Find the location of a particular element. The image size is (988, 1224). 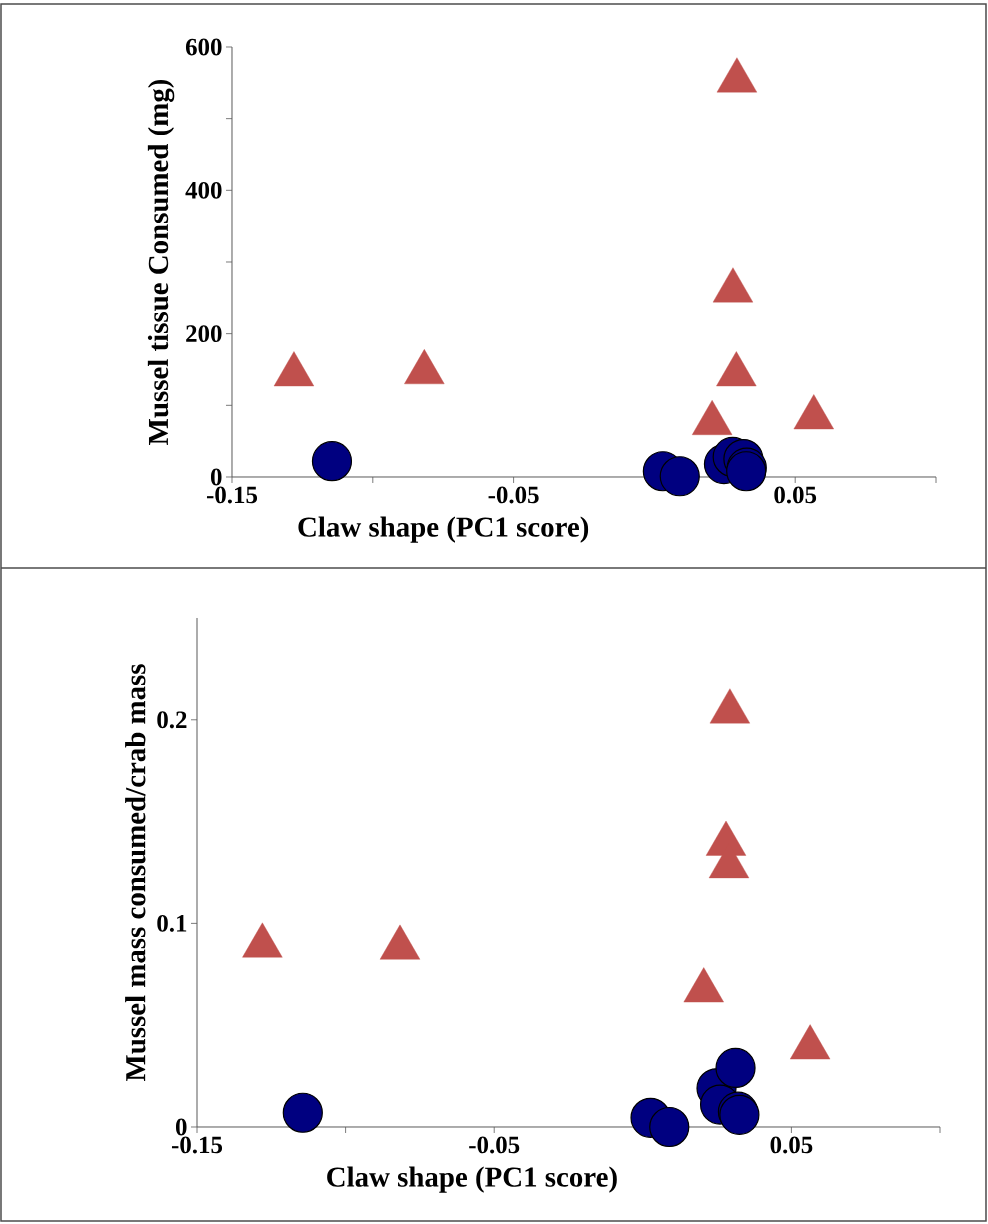

y-axis-title: Mussel tissue Consumed (mg) is located at coordinates (161, 262).